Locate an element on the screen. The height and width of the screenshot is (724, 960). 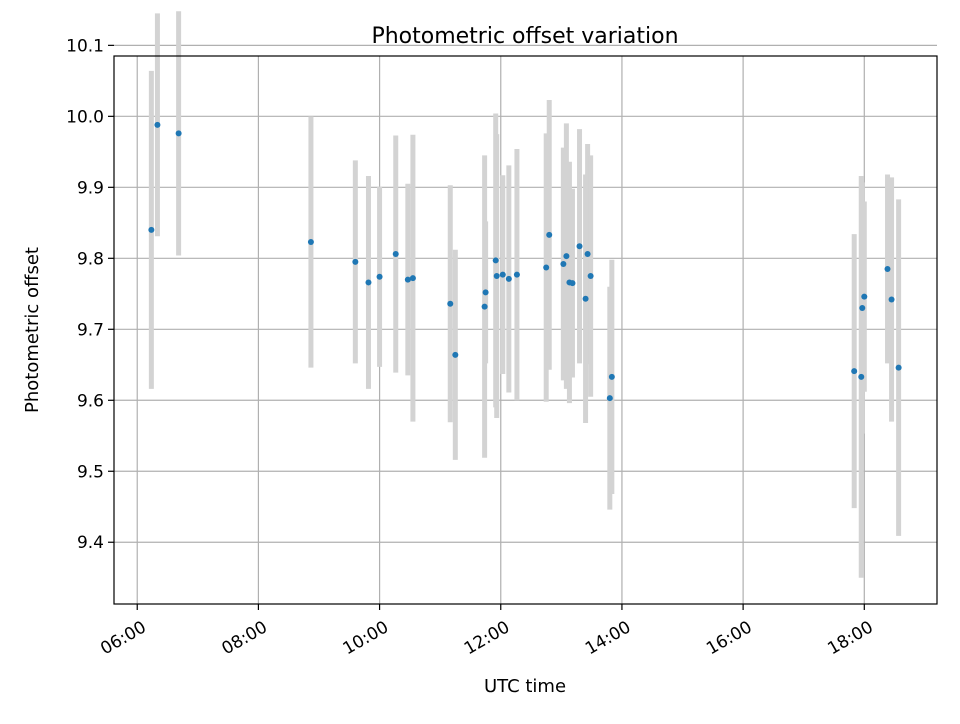
y-tick-label: 9.9 is located at coordinates (90, 188).